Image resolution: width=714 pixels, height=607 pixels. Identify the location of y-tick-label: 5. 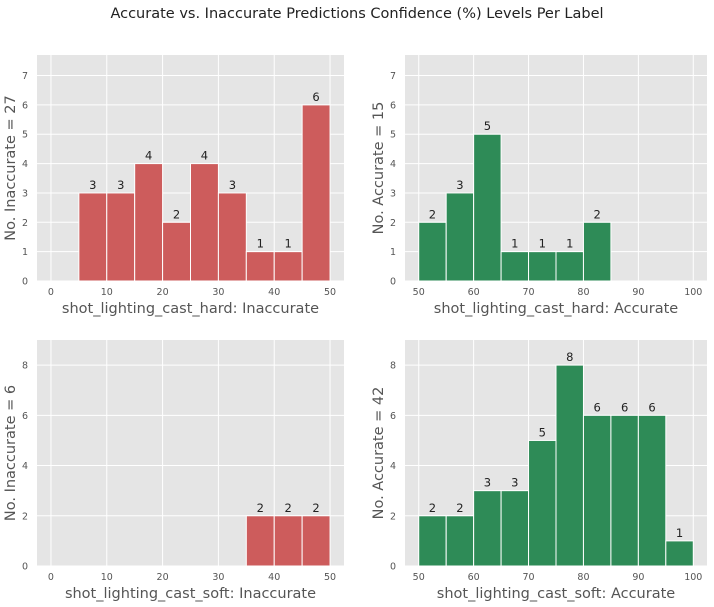
(393, 135).